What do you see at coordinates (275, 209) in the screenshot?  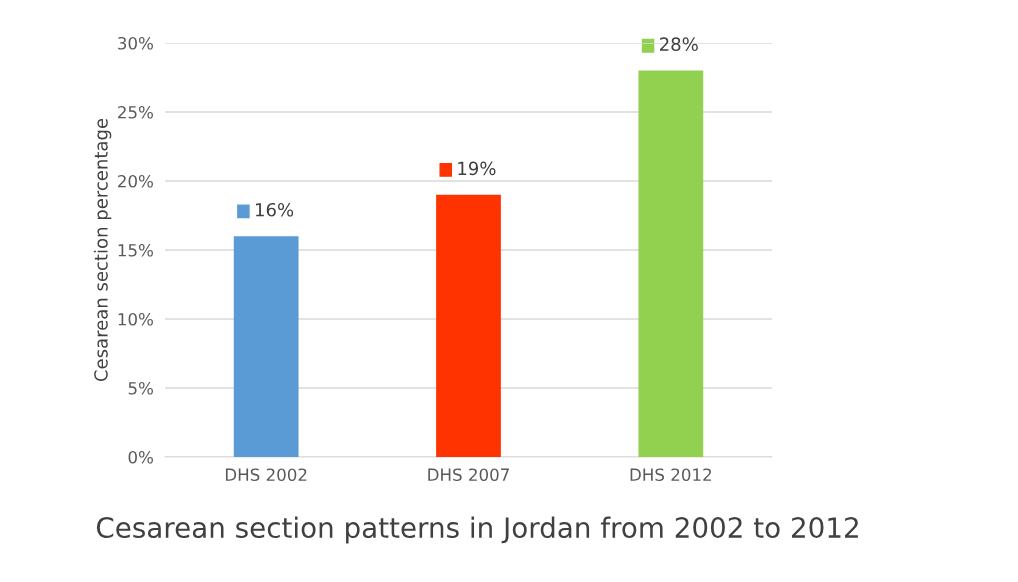 I see `data-label: 16%` at bounding box center [275, 209].